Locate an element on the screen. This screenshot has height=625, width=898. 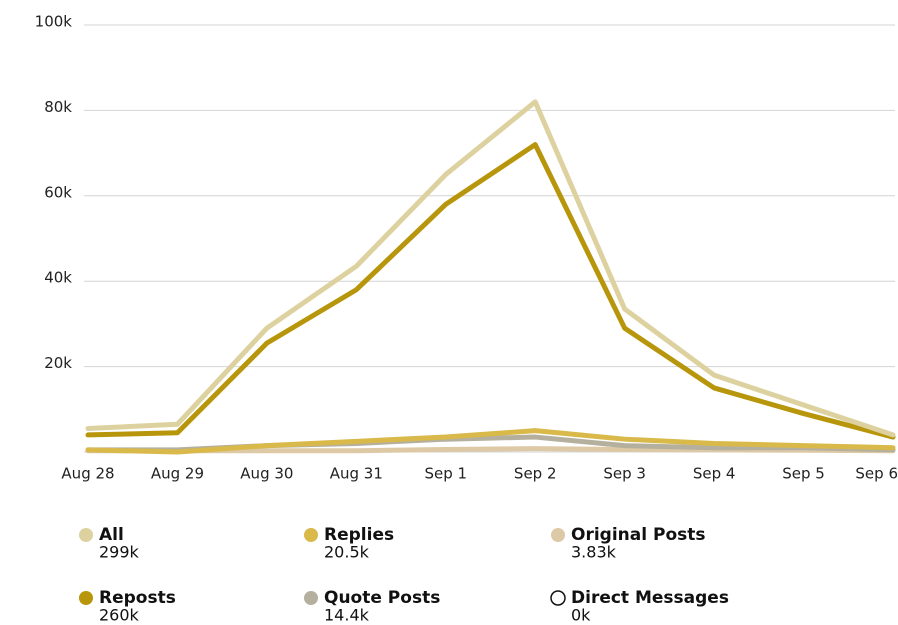
x-tick-label: Sep 6 is located at coordinates (876, 474).